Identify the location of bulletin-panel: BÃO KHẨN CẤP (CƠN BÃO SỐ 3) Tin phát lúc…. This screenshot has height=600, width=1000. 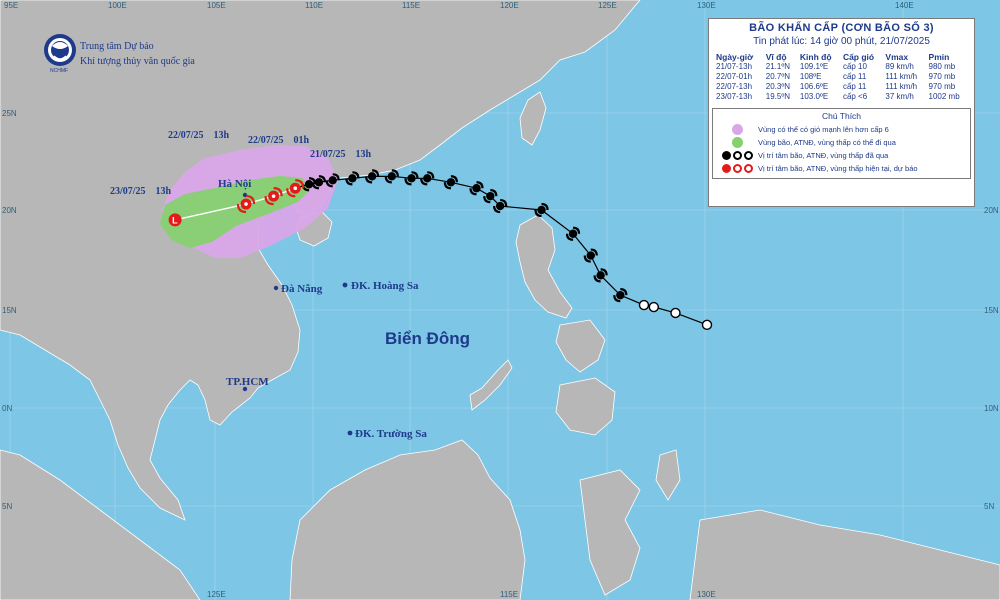
(841, 112).